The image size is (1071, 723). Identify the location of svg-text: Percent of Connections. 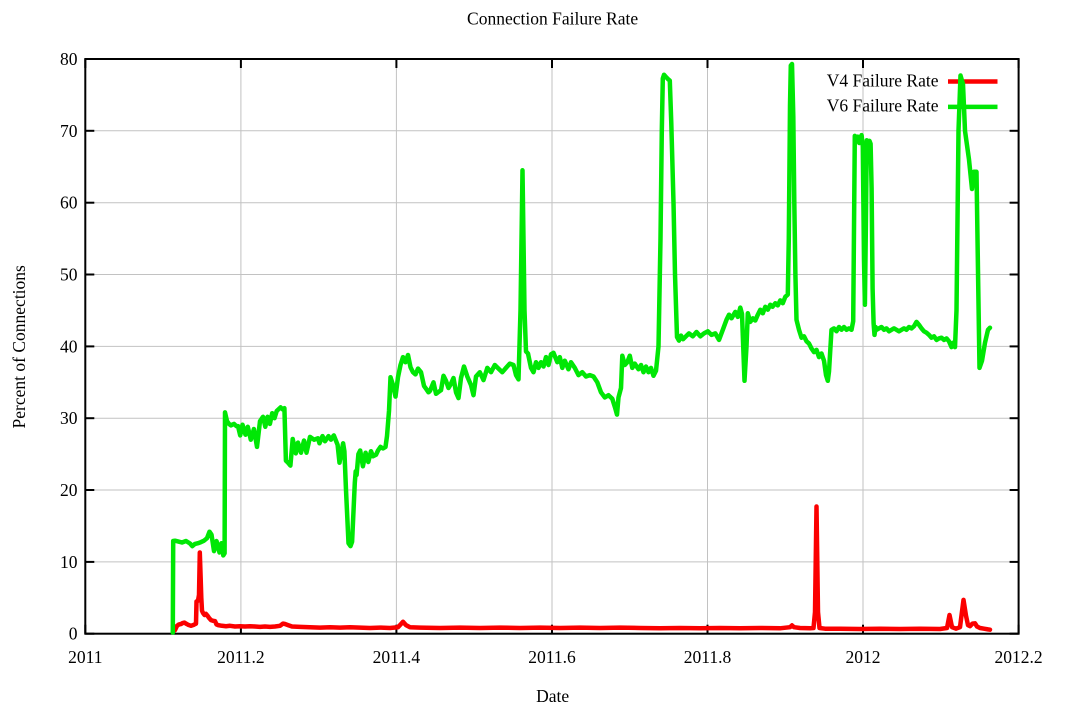
(19, 346).